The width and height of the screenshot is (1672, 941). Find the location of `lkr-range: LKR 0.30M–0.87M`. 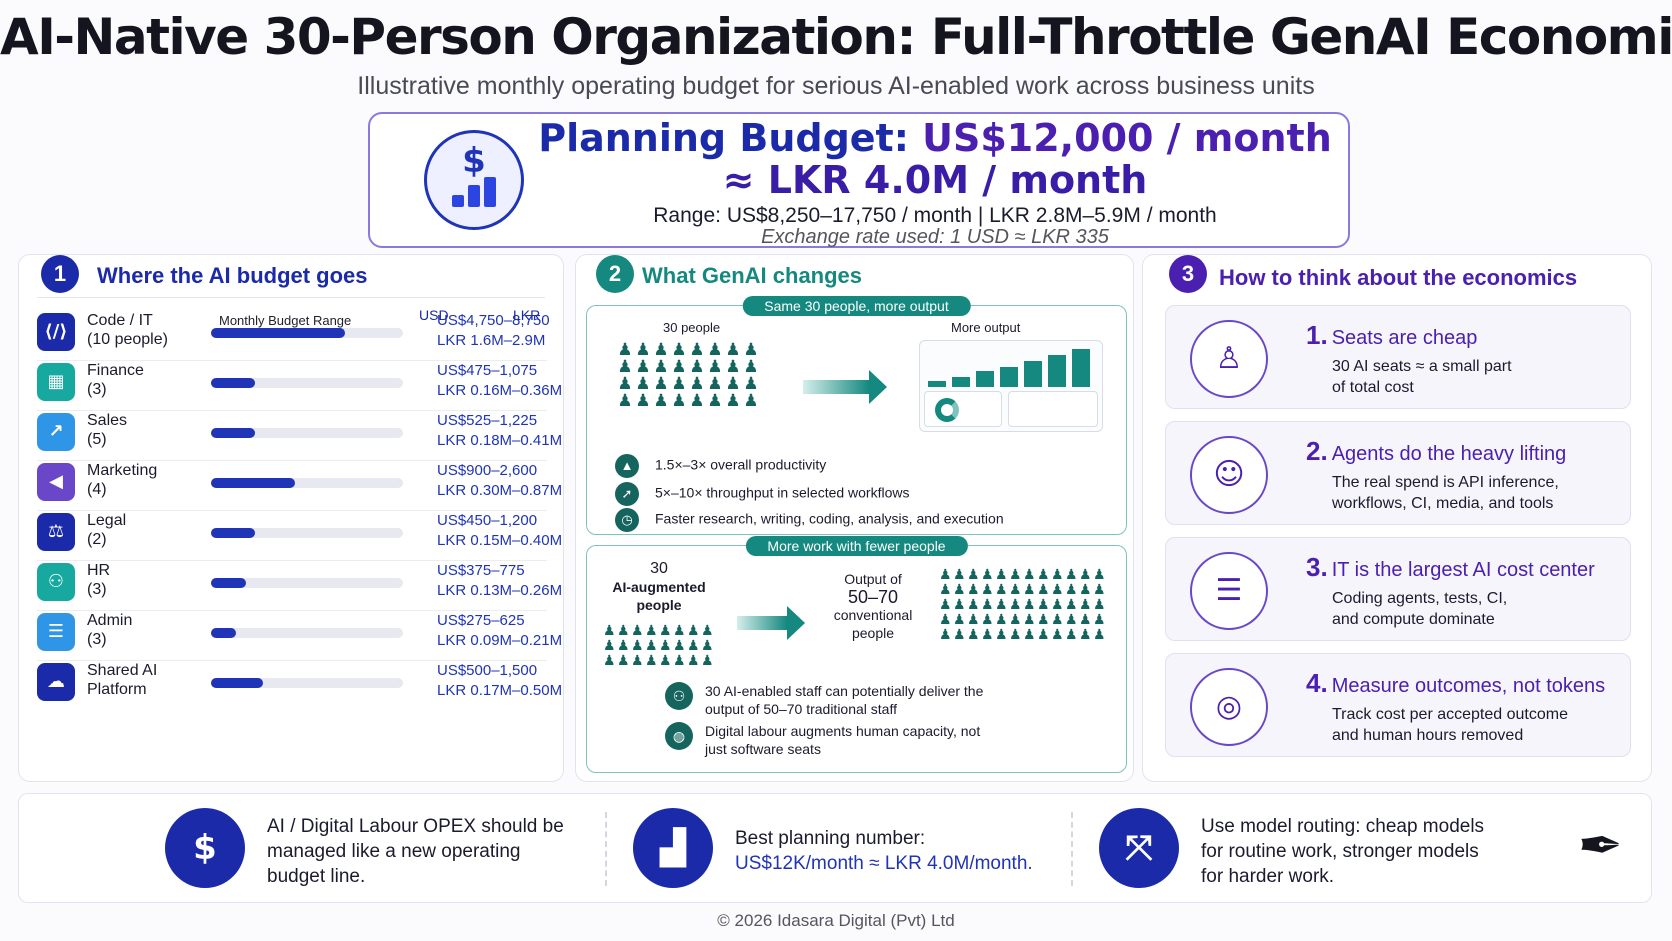

lkr-range: LKR 0.30M–0.87M is located at coordinates (500, 490).